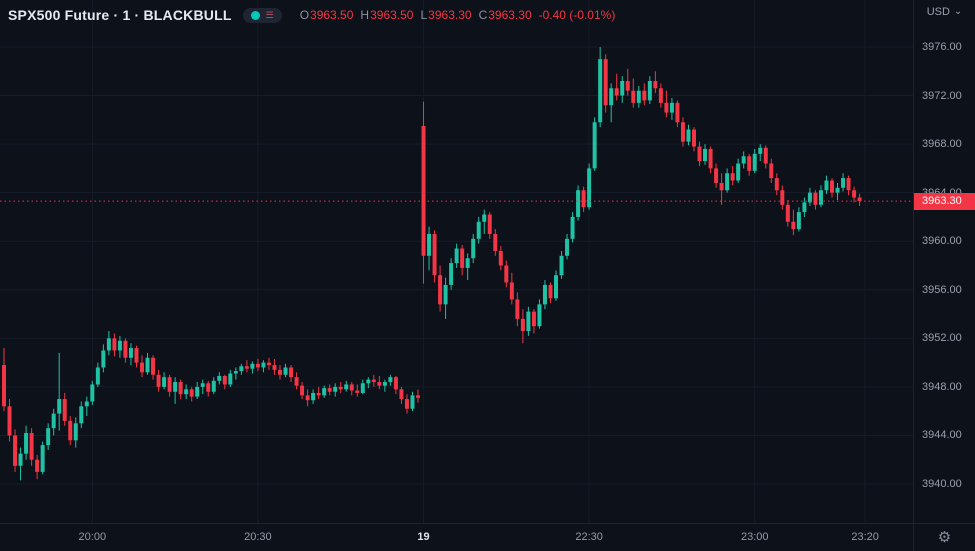 Image resolution: width=975 pixels, height=551 pixels. I want to click on time-axis-label: 23:00, so click(754, 537).